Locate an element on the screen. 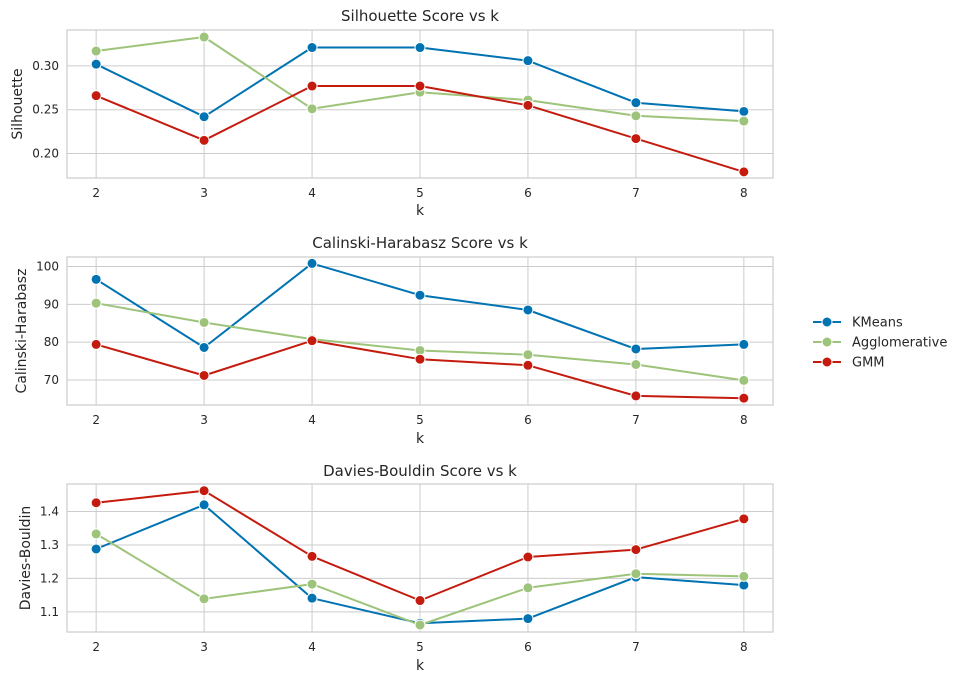 Image resolution: width=957 pixels, height=684 pixels. davies-bouldin-ytick-label: 1.4 is located at coordinates (49, 511).